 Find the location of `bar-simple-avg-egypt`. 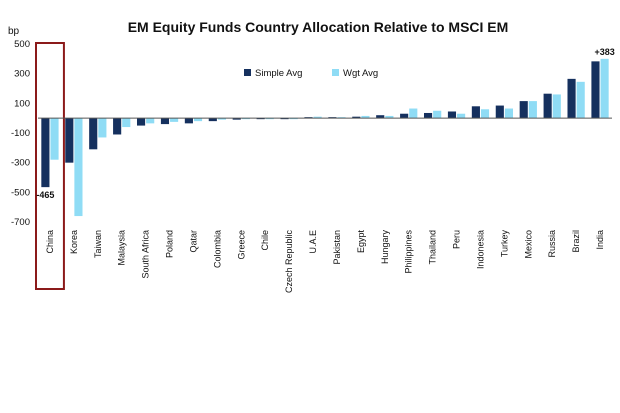

bar-simple-avg-egypt is located at coordinates (356, 117).